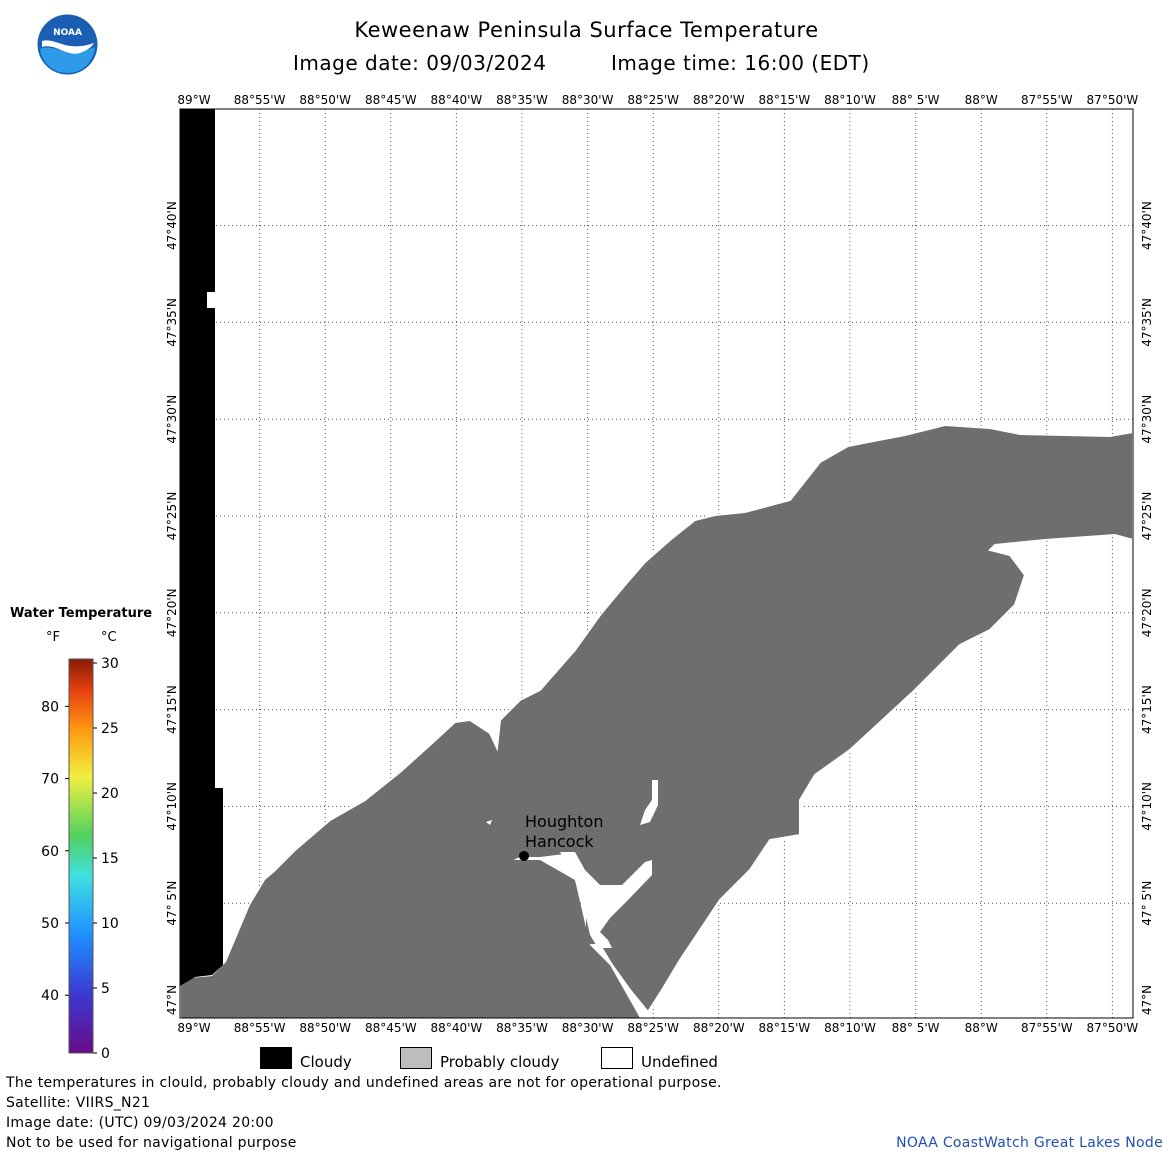  What do you see at coordinates (67, 44) in the screenshot?
I see `noaa-logo: NOAA` at bounding box center [67, 44].